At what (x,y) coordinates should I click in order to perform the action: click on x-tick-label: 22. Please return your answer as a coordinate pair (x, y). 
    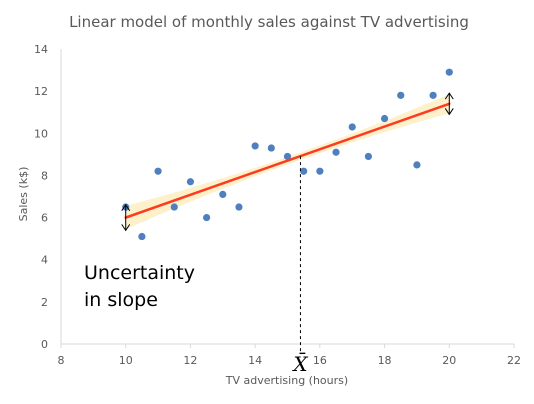
    Looking at the image, I should click on (514, 360).